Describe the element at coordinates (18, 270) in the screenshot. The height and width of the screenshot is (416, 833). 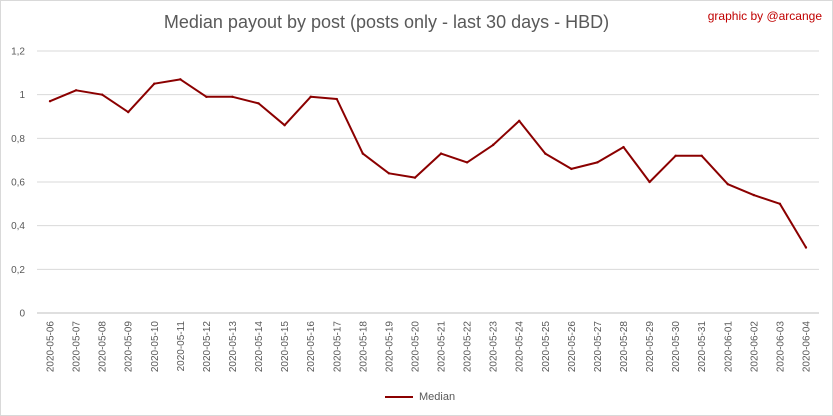
I see `y-tick-label: 0,2` at that location.